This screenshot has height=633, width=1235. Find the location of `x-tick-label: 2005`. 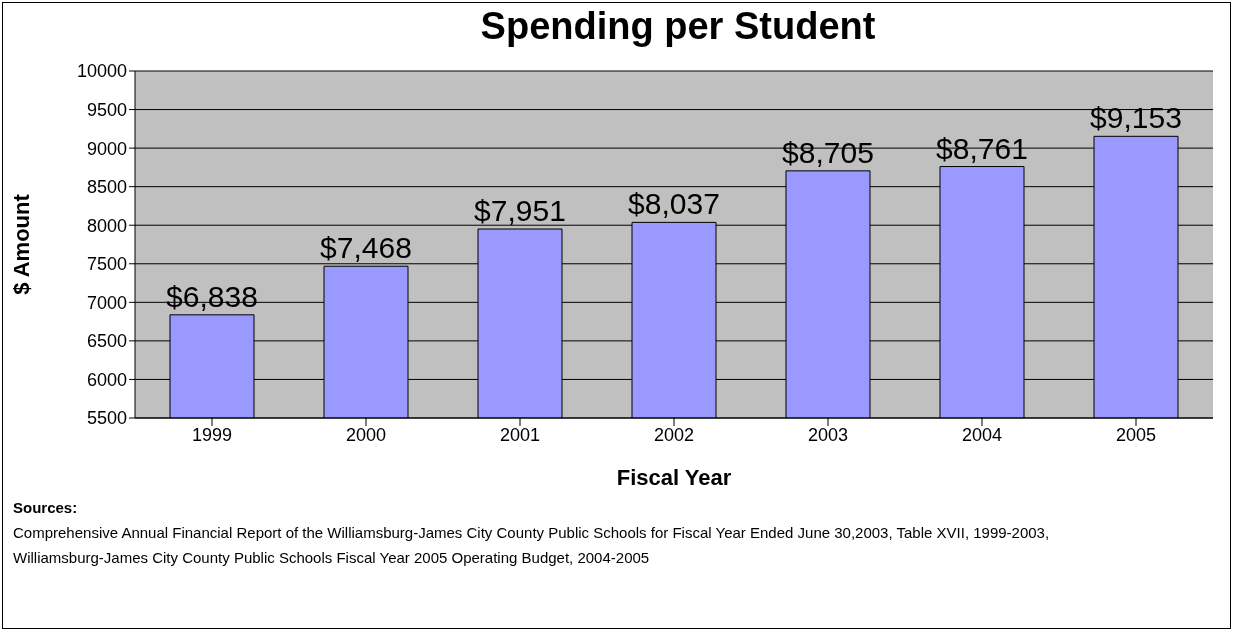

x-tick-label: 2005 is located at coordinates (1136, 434).